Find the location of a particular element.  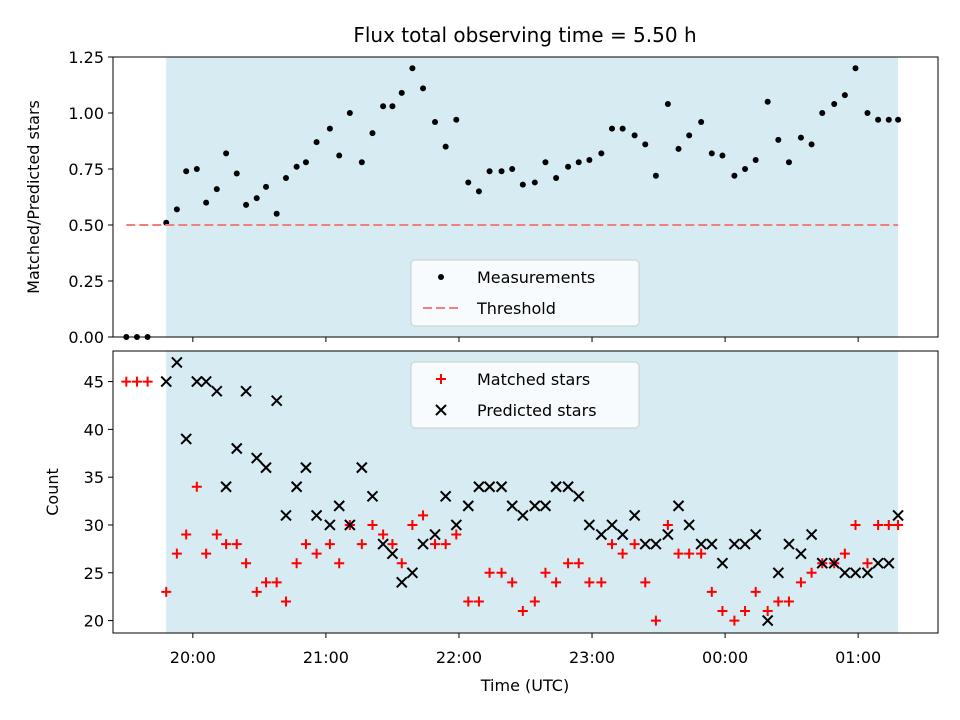

x-tick-label: 20:00 is located at coordinates (193, 657).